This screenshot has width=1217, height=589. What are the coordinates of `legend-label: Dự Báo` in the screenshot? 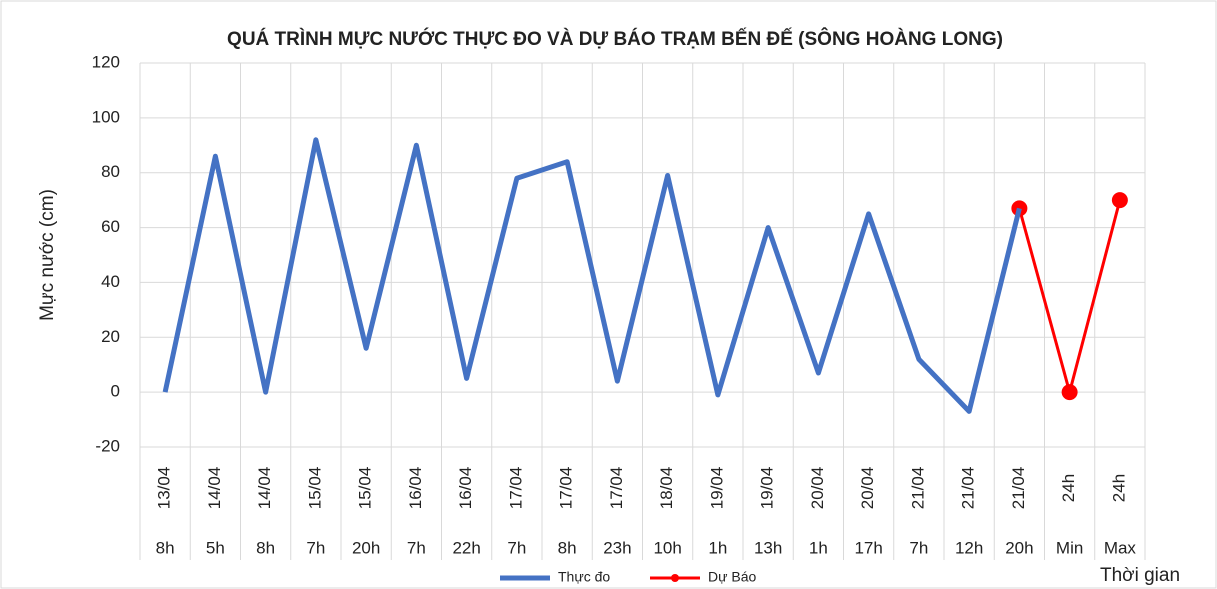 It's located at (732, 577).